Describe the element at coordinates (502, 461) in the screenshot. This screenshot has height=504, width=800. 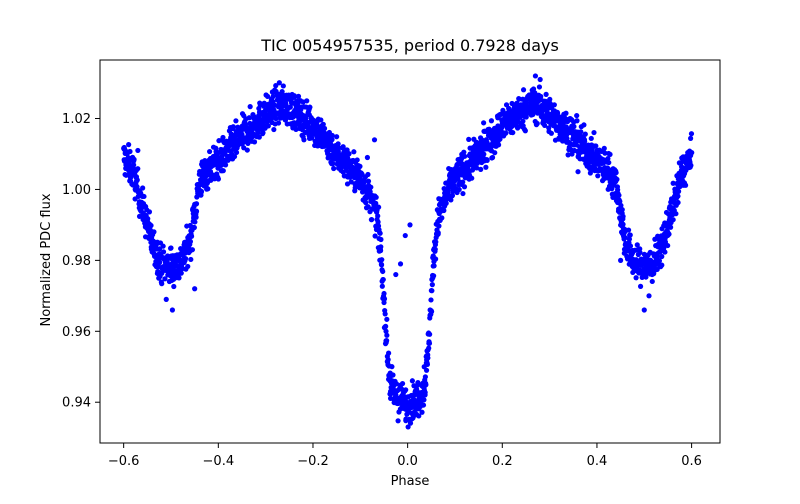
I see `x-tick-label: 0.2` at that location.